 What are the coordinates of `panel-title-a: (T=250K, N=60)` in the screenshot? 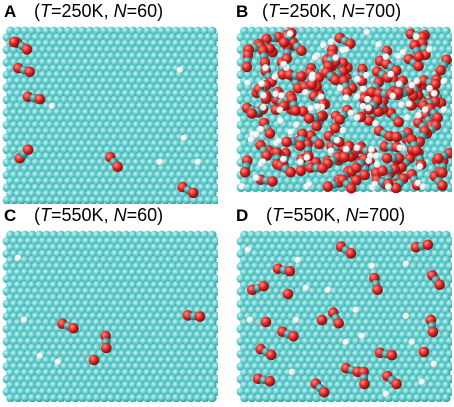 It's located at (99, 11).